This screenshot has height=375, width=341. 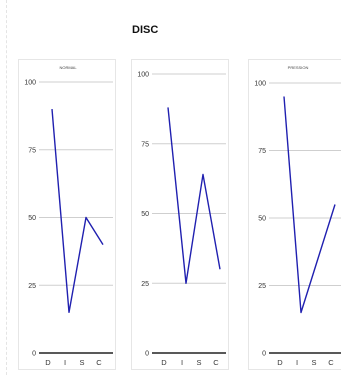 I want to click on chart-3-title: PRESSION, so click(x=298, y=67).